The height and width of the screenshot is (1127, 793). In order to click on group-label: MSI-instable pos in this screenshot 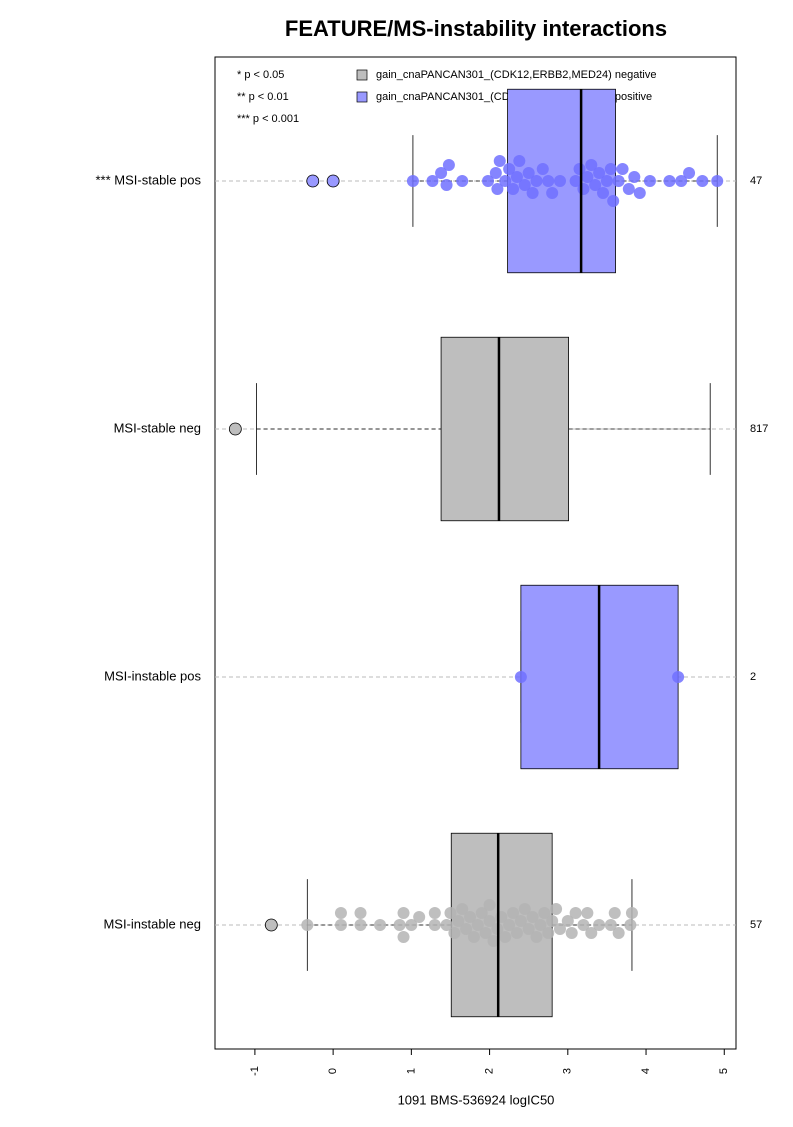, I will do `click(152, 675)`.